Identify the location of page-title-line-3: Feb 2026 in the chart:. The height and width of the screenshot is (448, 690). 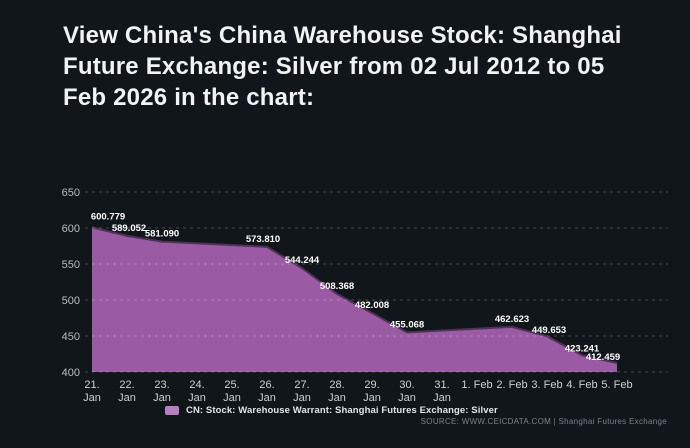
(189, 97).